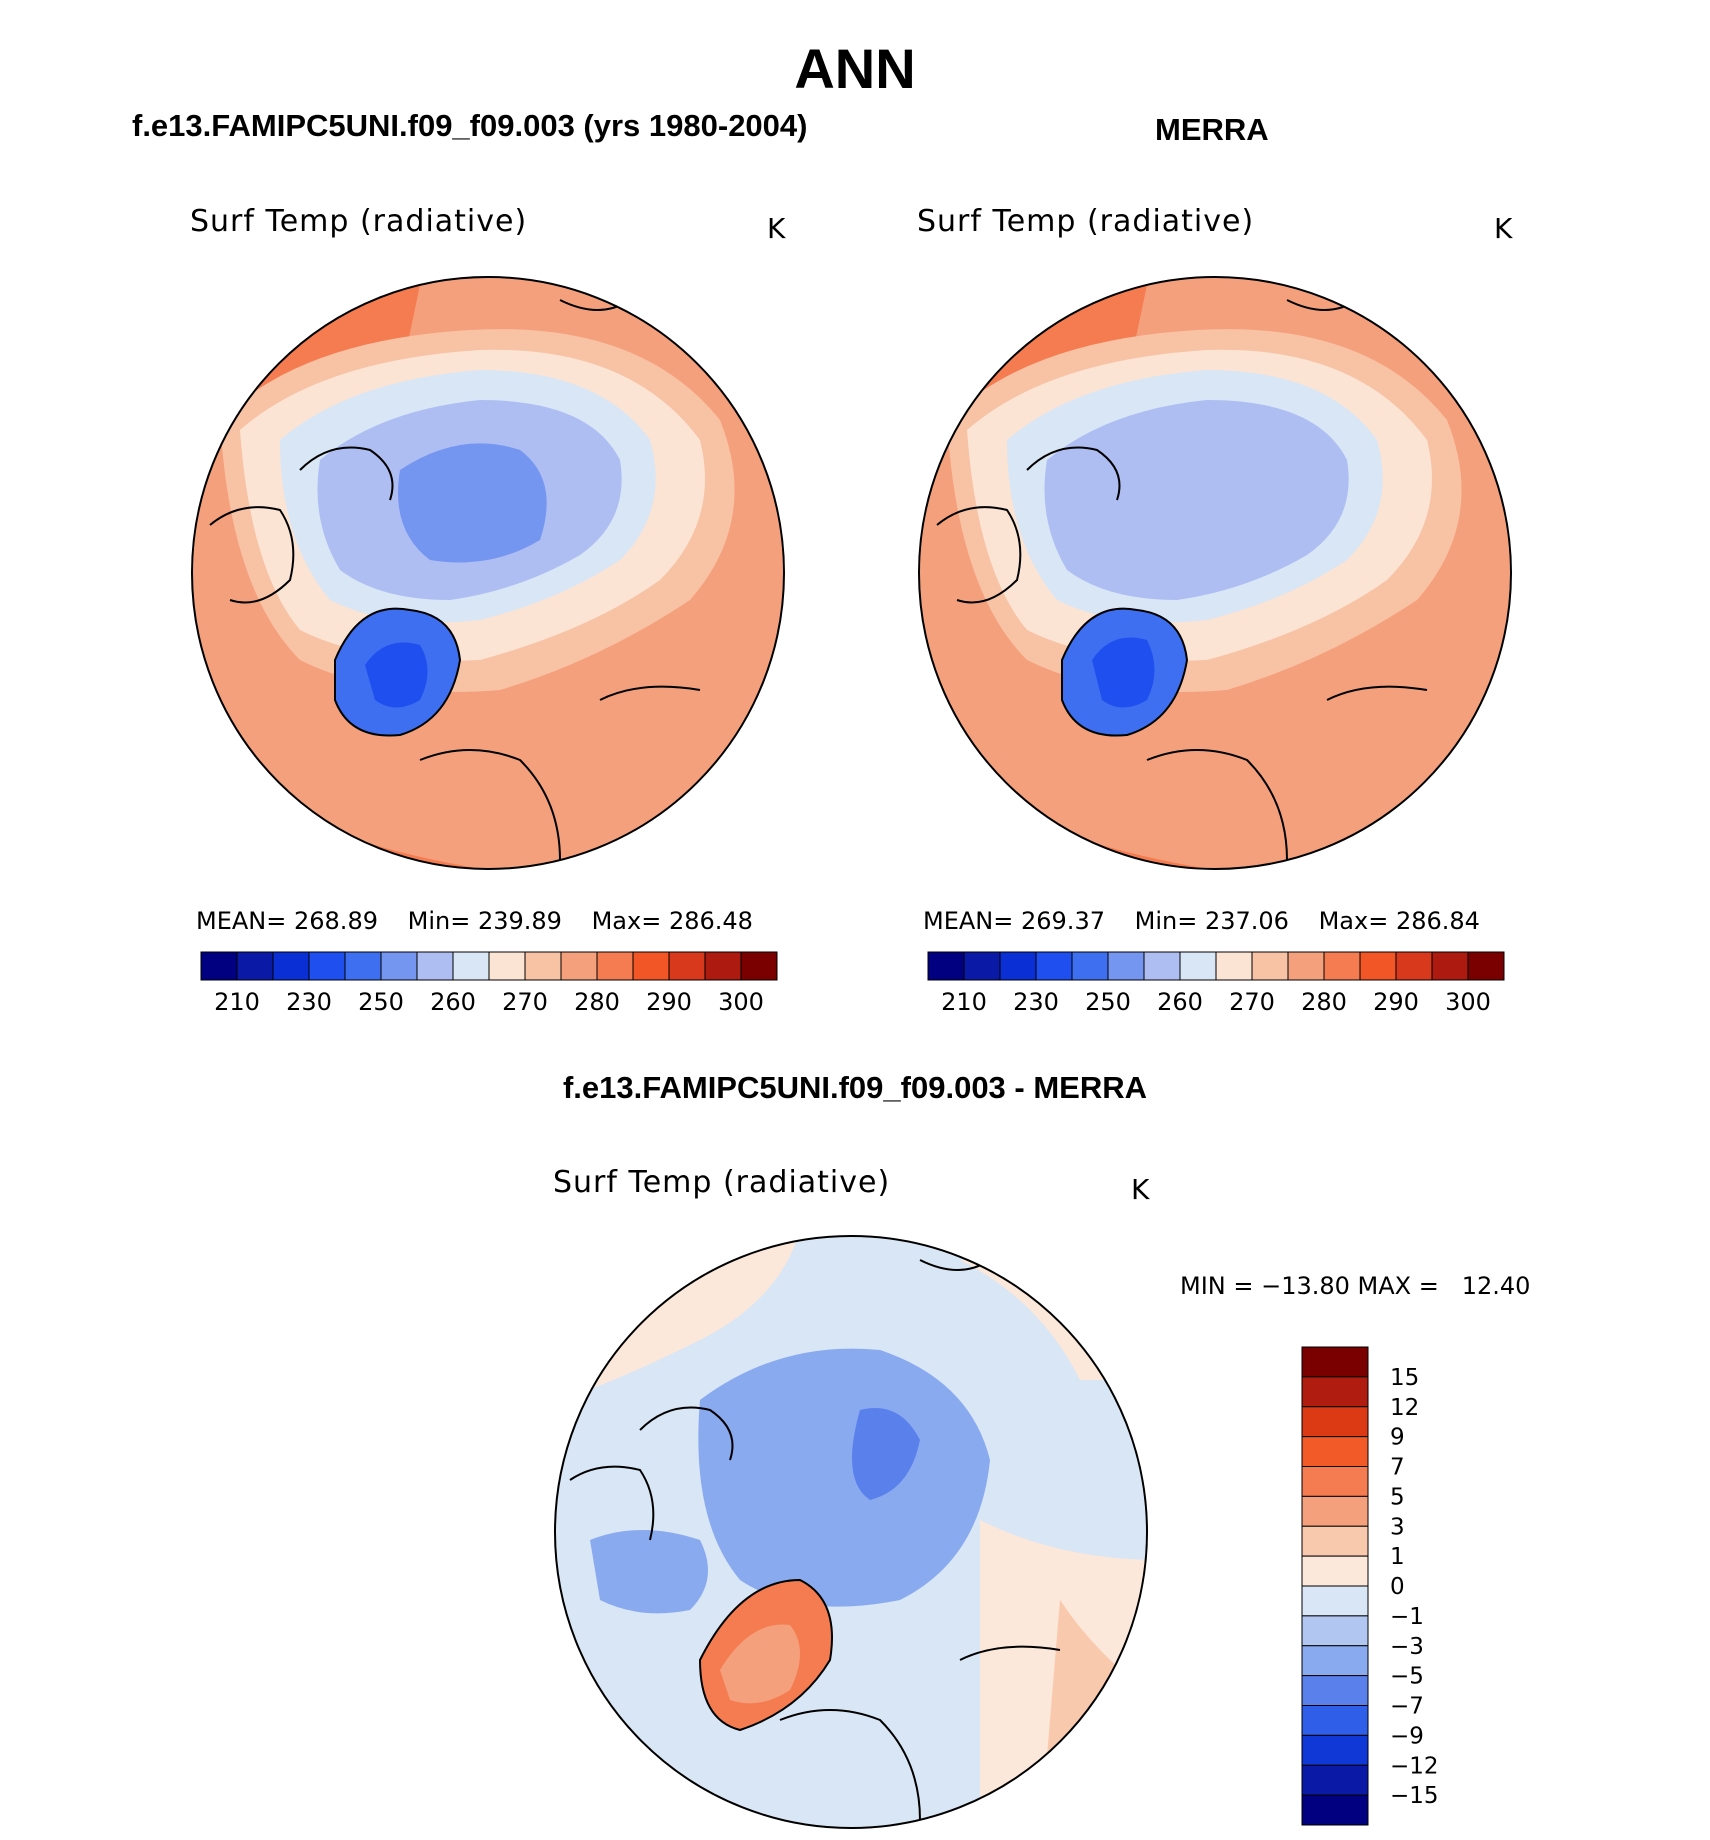 The height and width of the screenshot is (1840, 1710). I want to click on merra-colorbar-tick-label: 210, so click(964, 1002).